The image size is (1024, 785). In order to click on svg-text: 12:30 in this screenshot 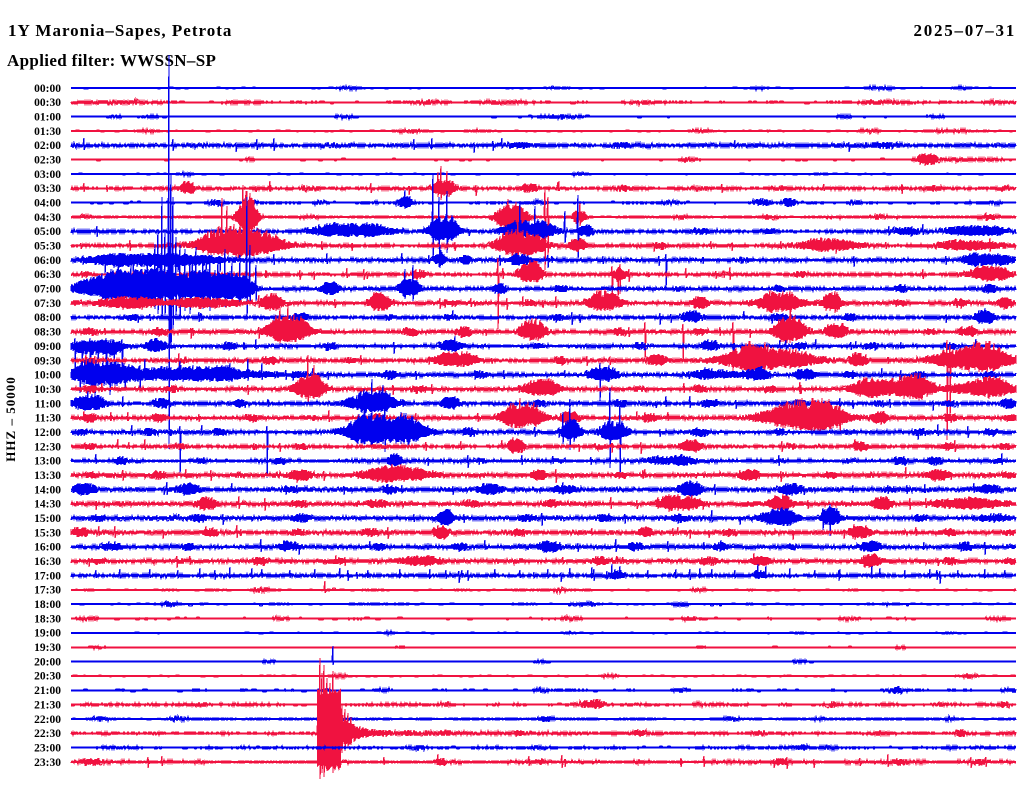, I will do `click(47, 447)`.